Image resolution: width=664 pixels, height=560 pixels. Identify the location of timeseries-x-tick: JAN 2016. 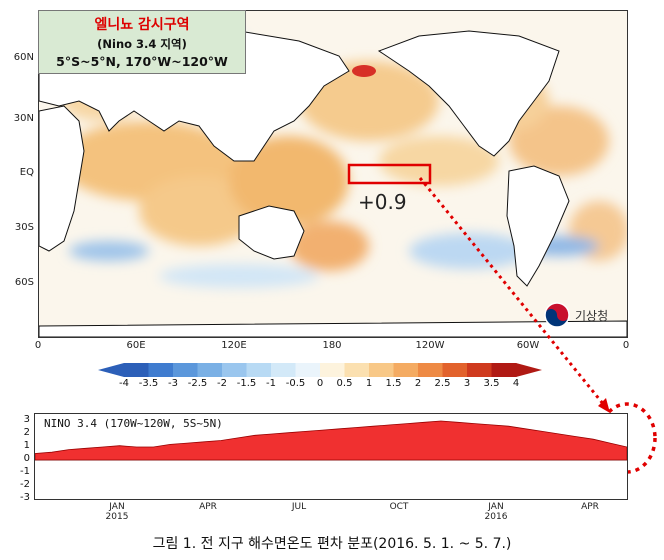
(496, 512).